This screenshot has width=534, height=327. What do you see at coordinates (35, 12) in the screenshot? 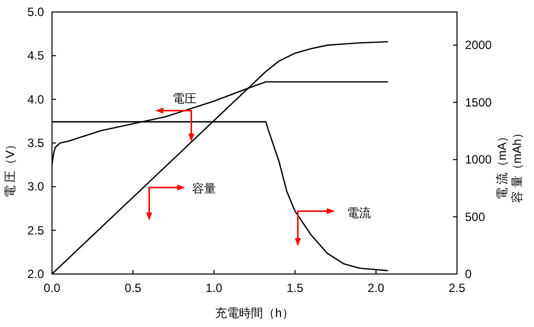
I see `y-tick-label: 5.0` at bounding box center [35, 12].